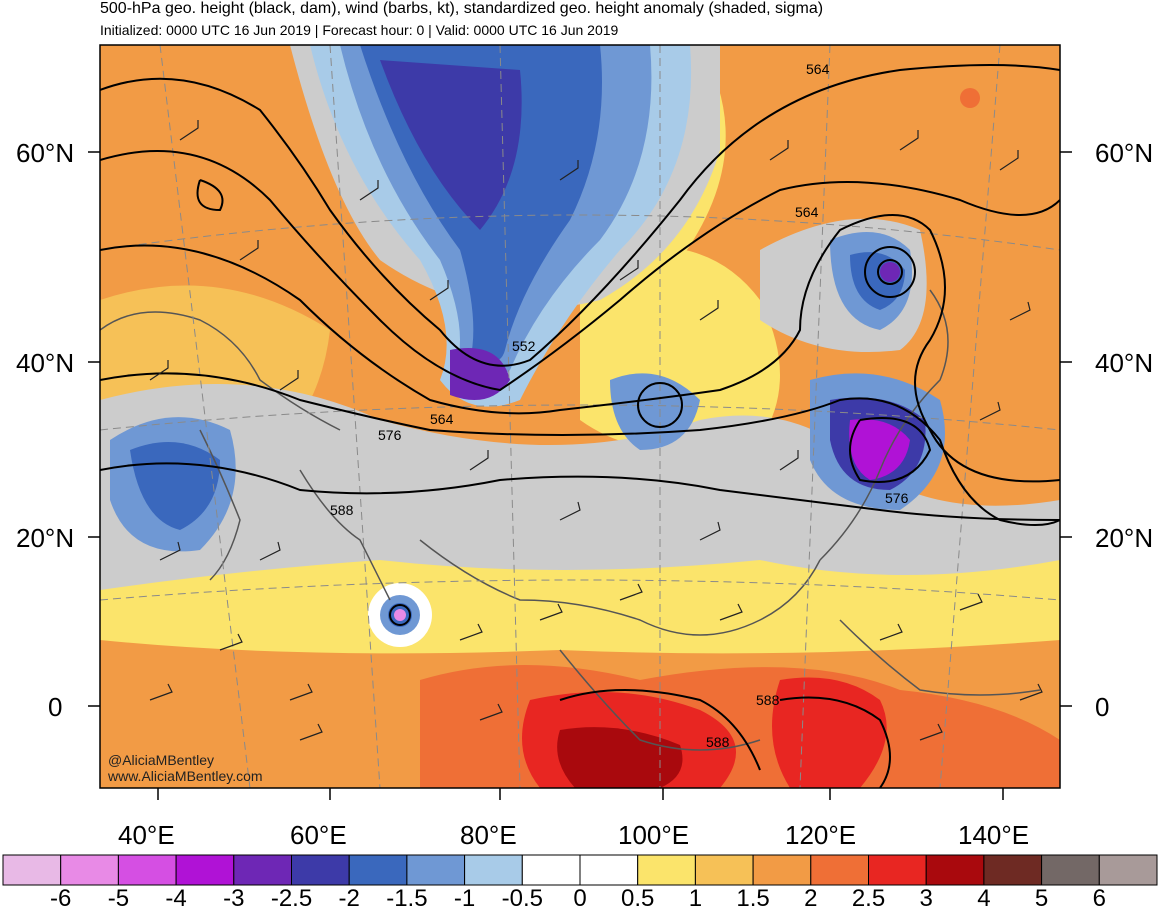  Describe the element at coordinates (868, 898) in the screenshot. I see `colorbar-tick-label: 2.5` at that location.